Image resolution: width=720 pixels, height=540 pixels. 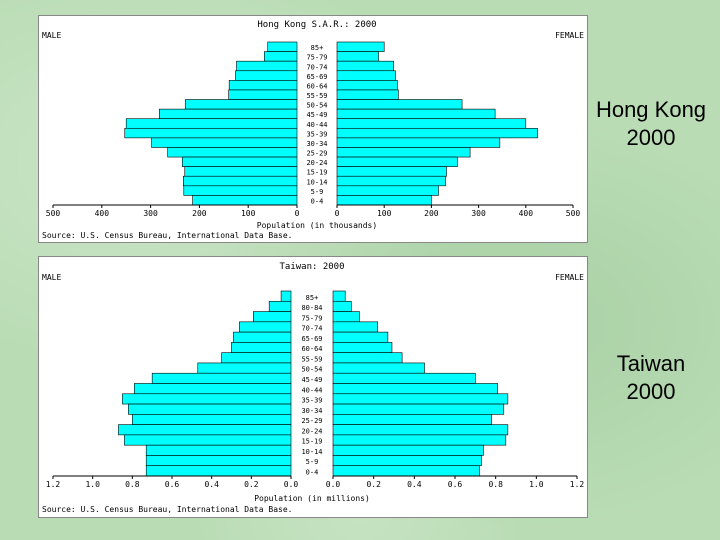 I want to click on c0-age-label-15-19: 15-19, so click(x=316, y=173).